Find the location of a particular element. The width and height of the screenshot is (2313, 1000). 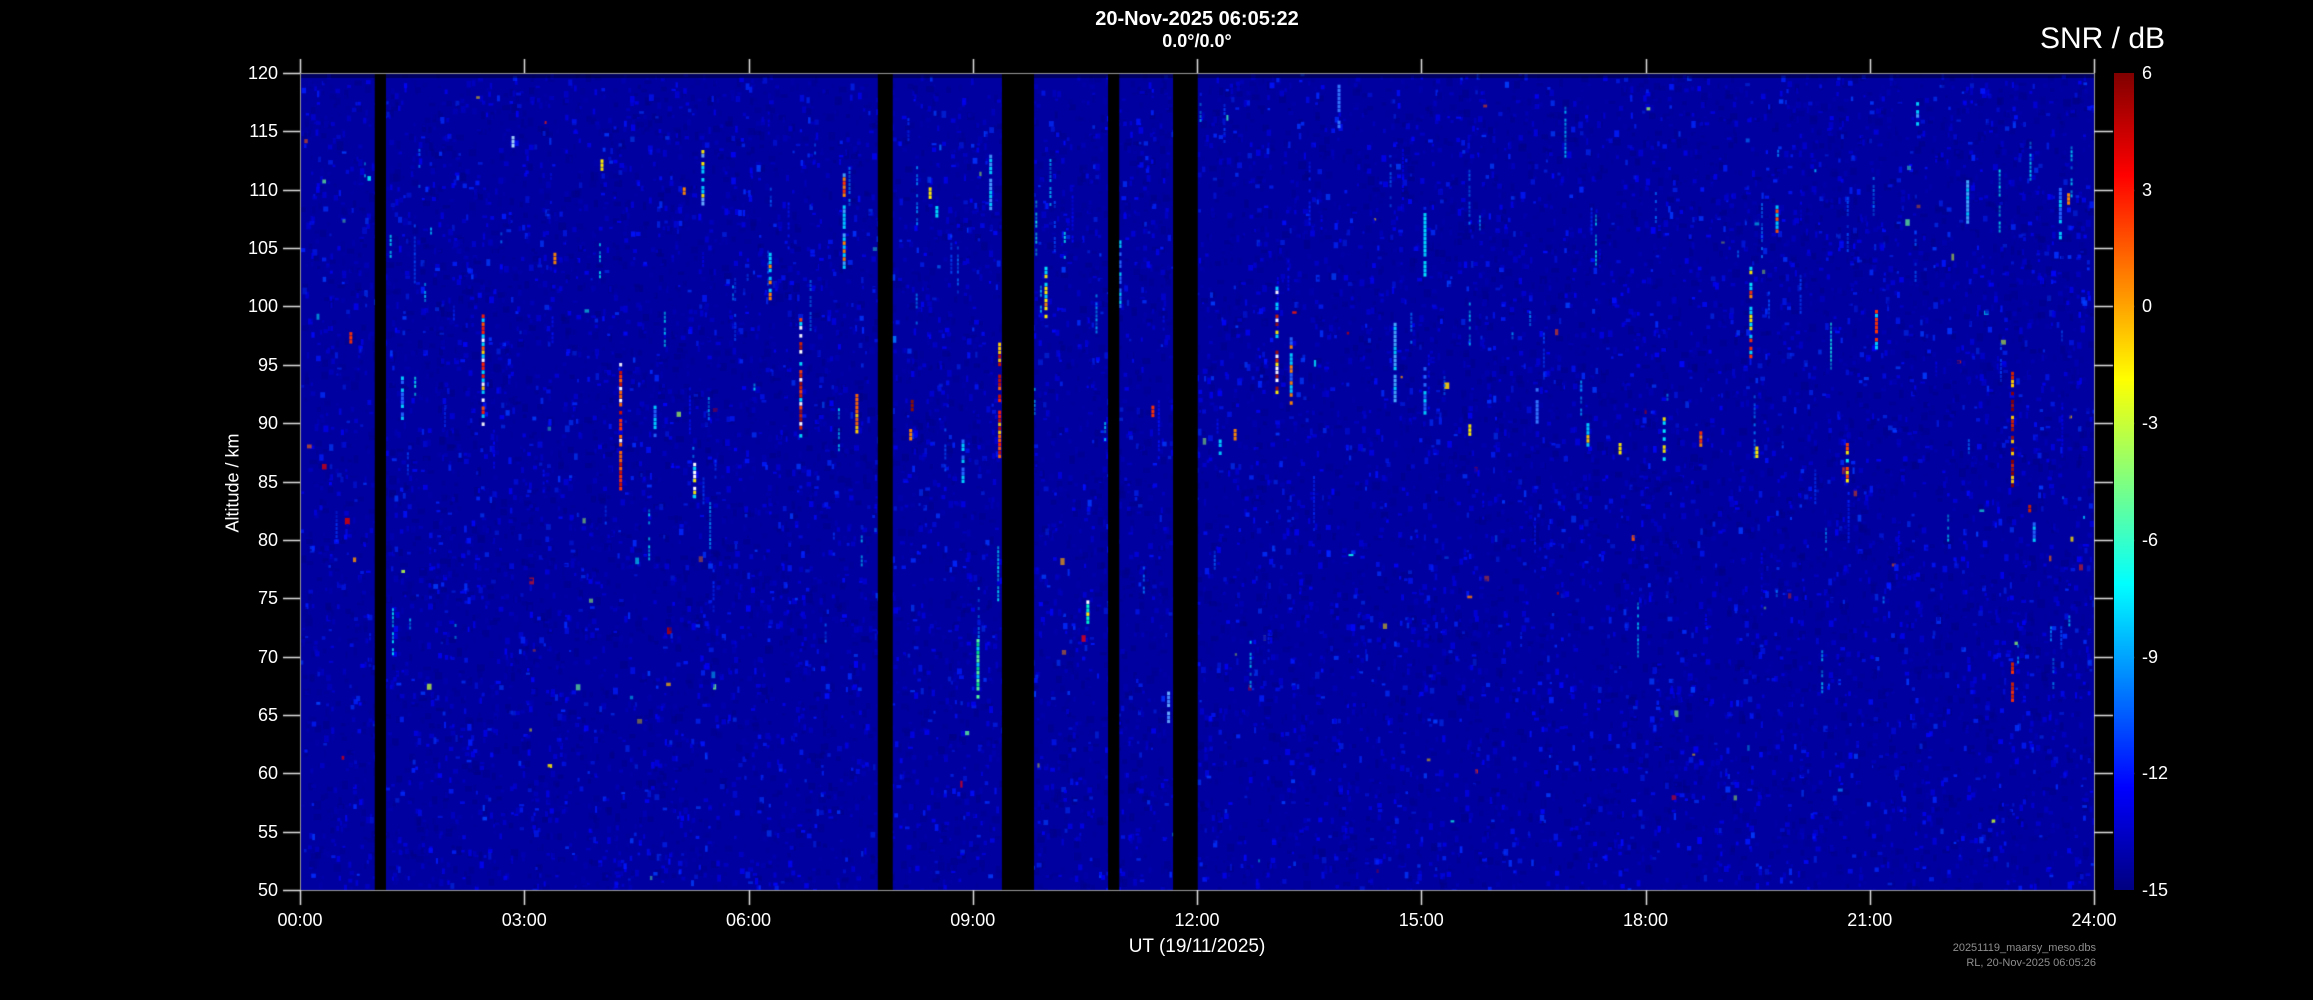

y-tick-label: 95 is located at coordinates (267, 364).